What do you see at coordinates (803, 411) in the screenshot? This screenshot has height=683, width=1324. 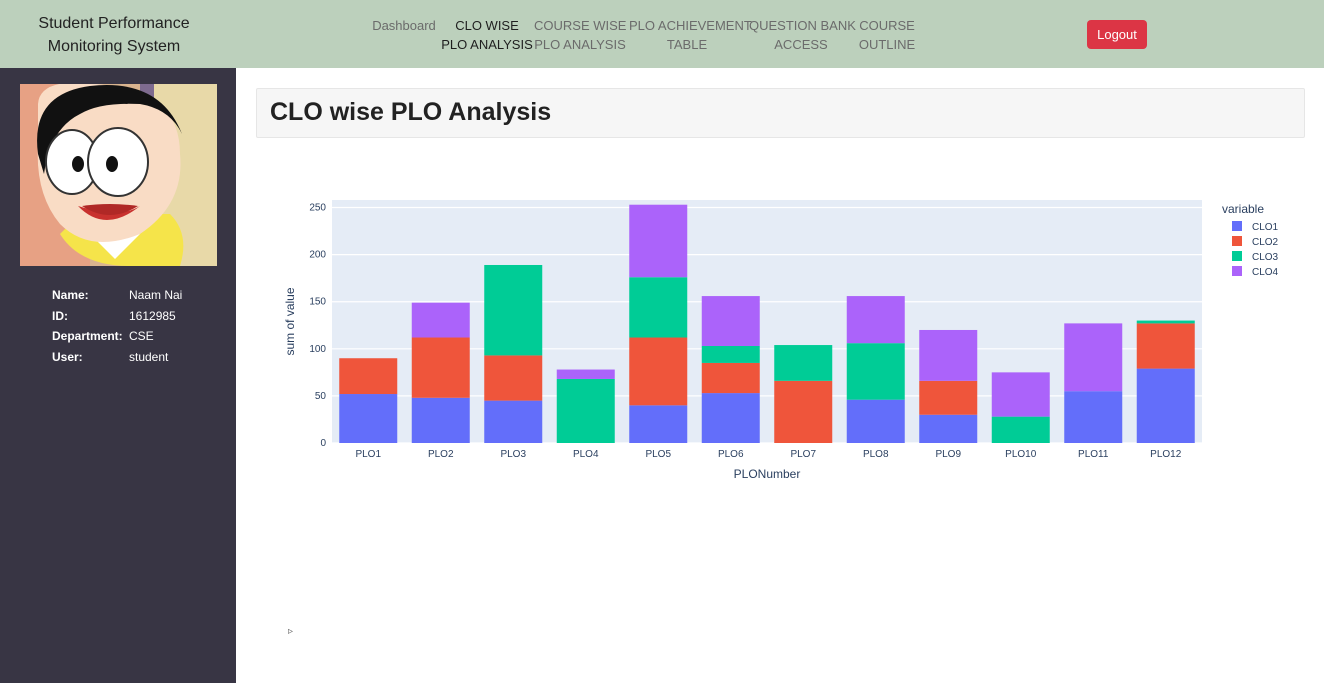 I see `bar-segment-clo2-plo7` at bounding box center [803, 411].